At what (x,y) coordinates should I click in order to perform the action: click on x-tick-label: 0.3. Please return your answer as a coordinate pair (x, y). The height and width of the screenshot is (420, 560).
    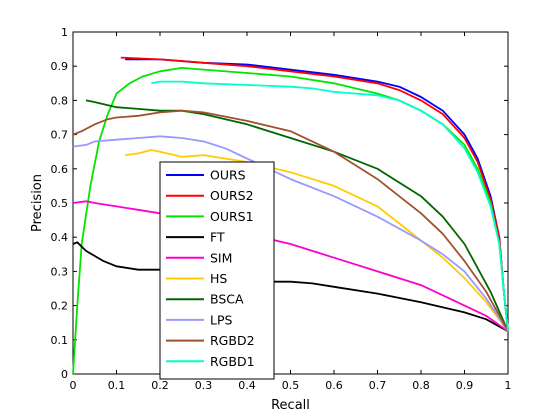
    Looking at the image, I should click on (204, 385).